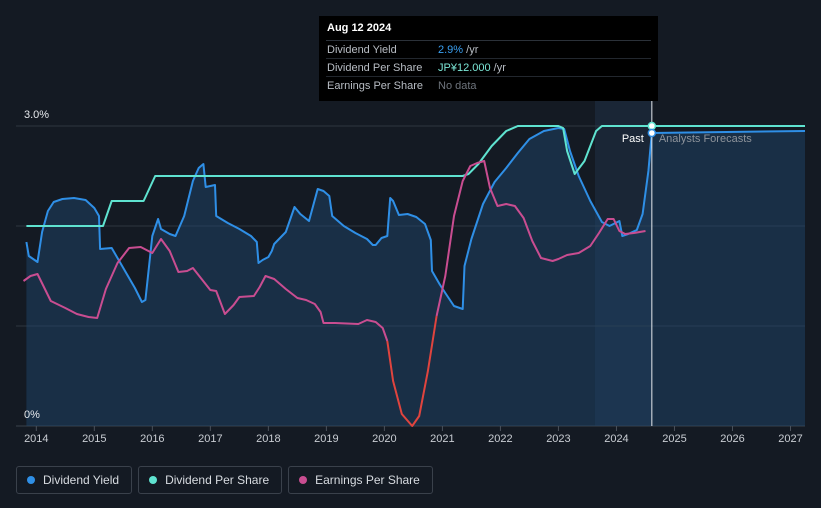 The height and width of the screenshot is (508, 821). I want to click on legend-label: Dividend Per Share, so click(217, 480).